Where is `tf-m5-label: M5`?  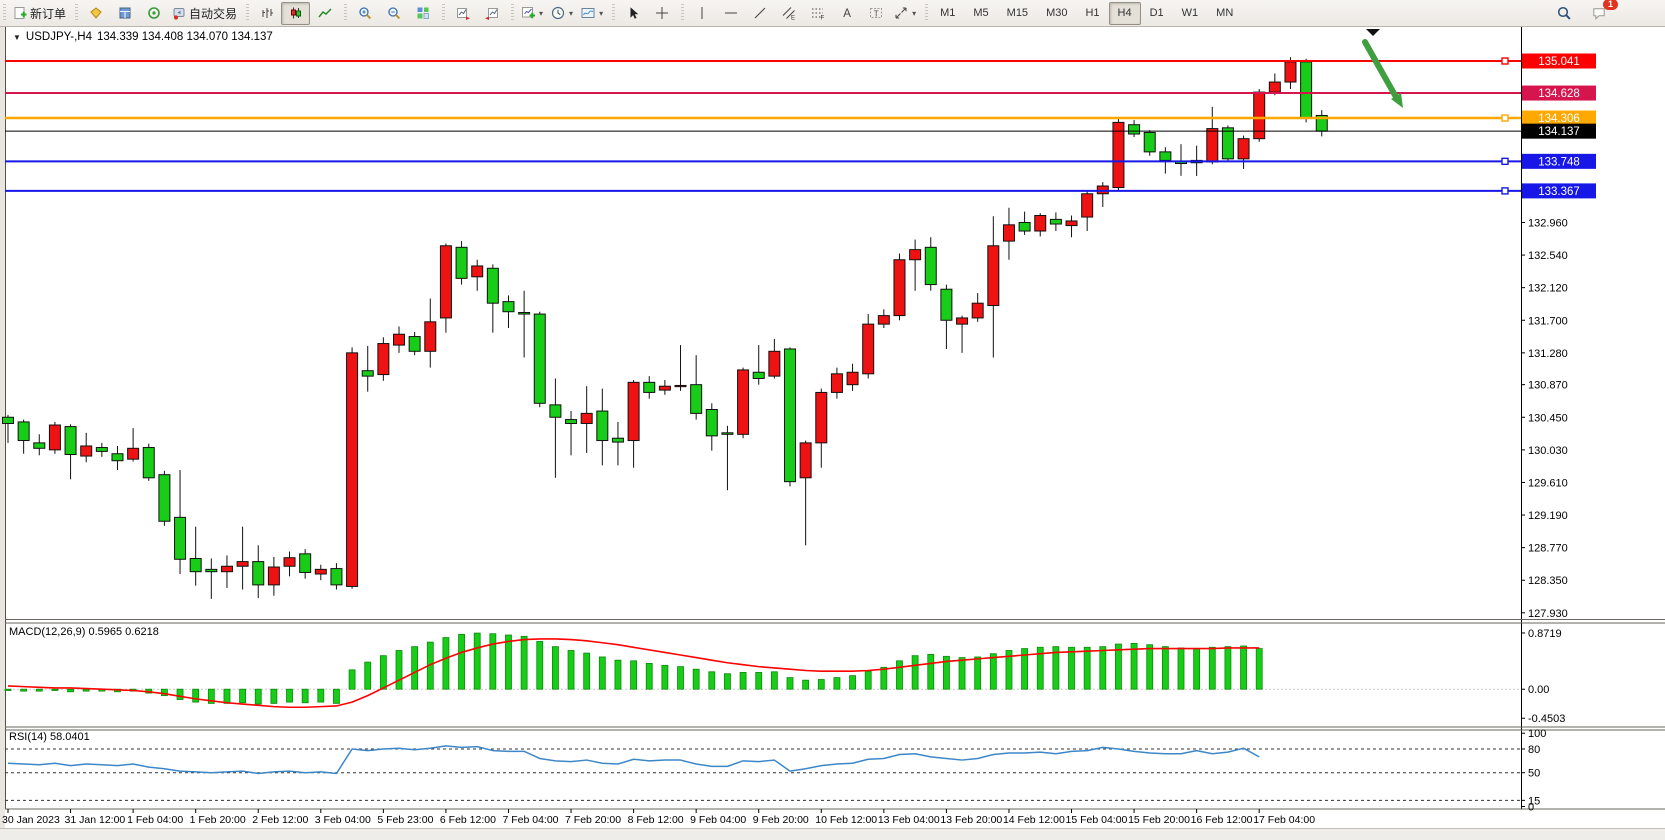 tf-m5-label: M5 is located at coordinates (981, 13).